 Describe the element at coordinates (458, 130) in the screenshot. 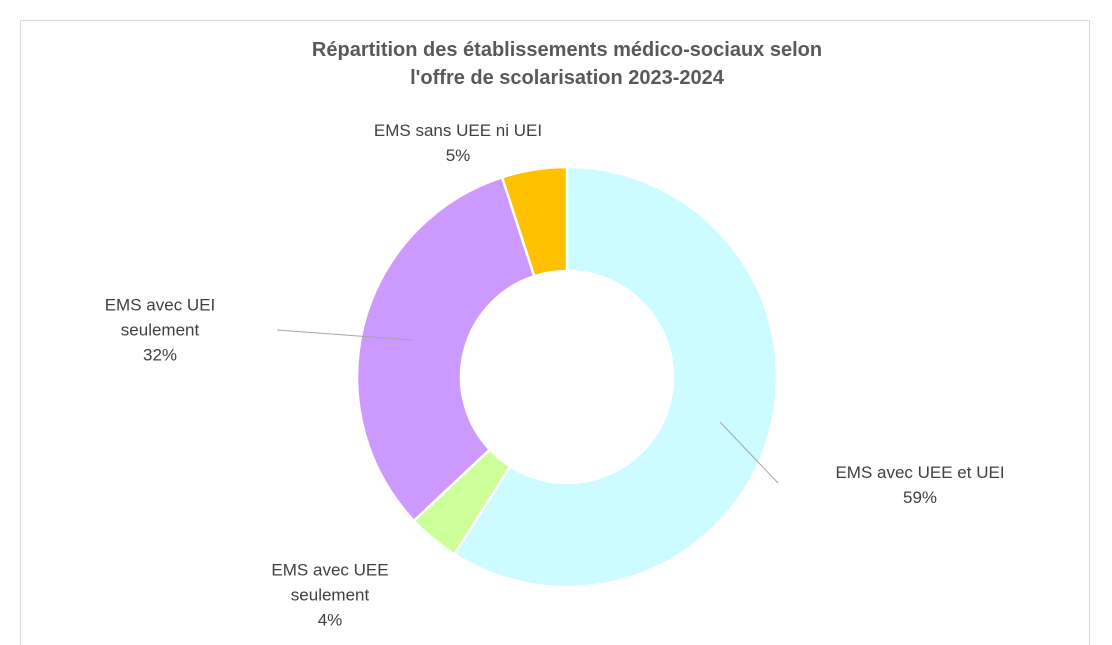

I see `category-label: EMS sans UEE ni UEI` at that location.